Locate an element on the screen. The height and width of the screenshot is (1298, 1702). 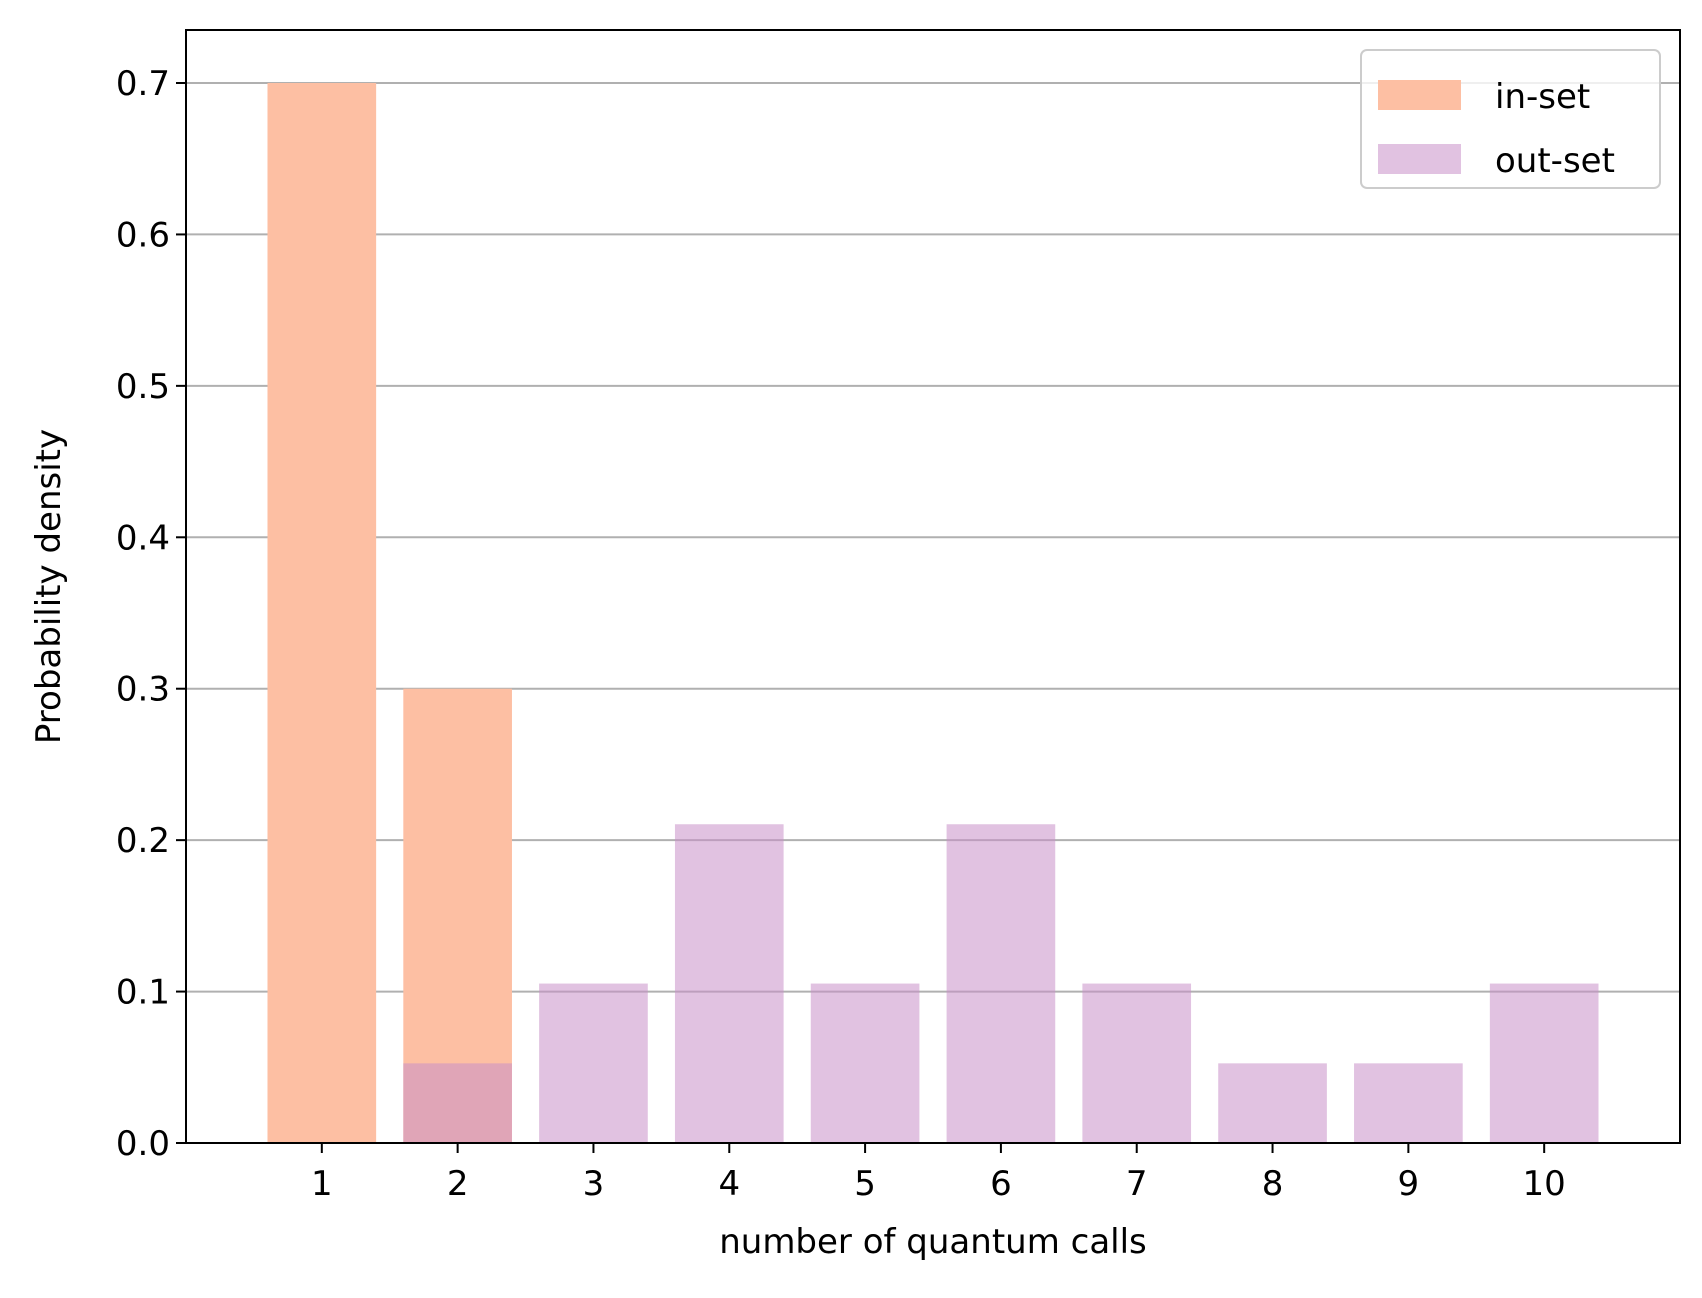
x-tick-label-8: 9 is located at coordinates (1409, 1184).